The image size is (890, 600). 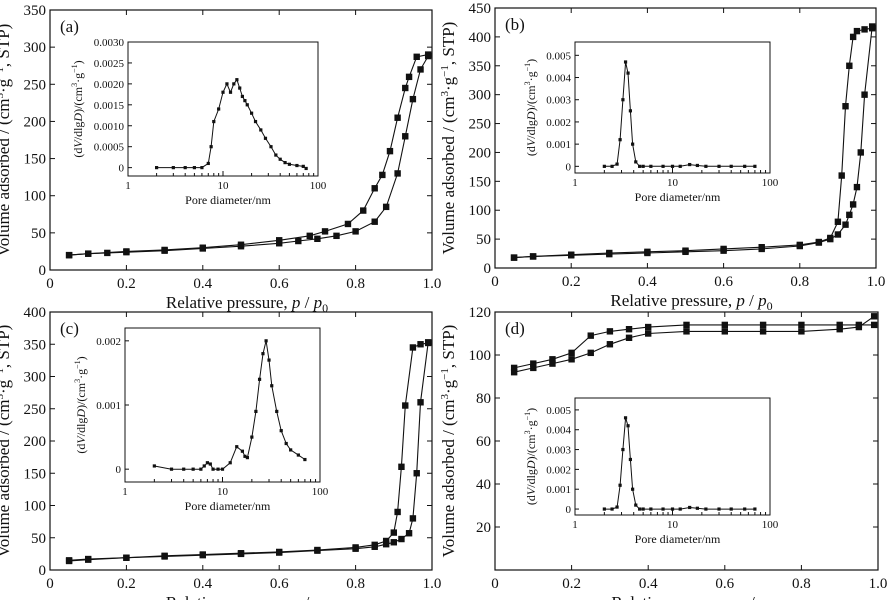 What do you see at coordinates (279, 284) in the screenshot?
I see `x-tick-label: 0.6` at bounding box center [279, 284].